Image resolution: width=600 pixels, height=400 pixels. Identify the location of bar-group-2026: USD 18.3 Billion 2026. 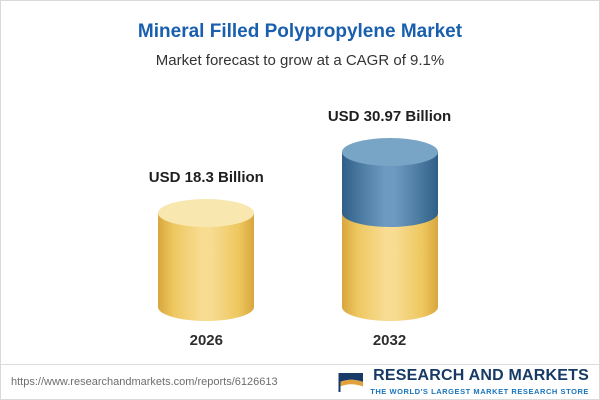
(206, 259).